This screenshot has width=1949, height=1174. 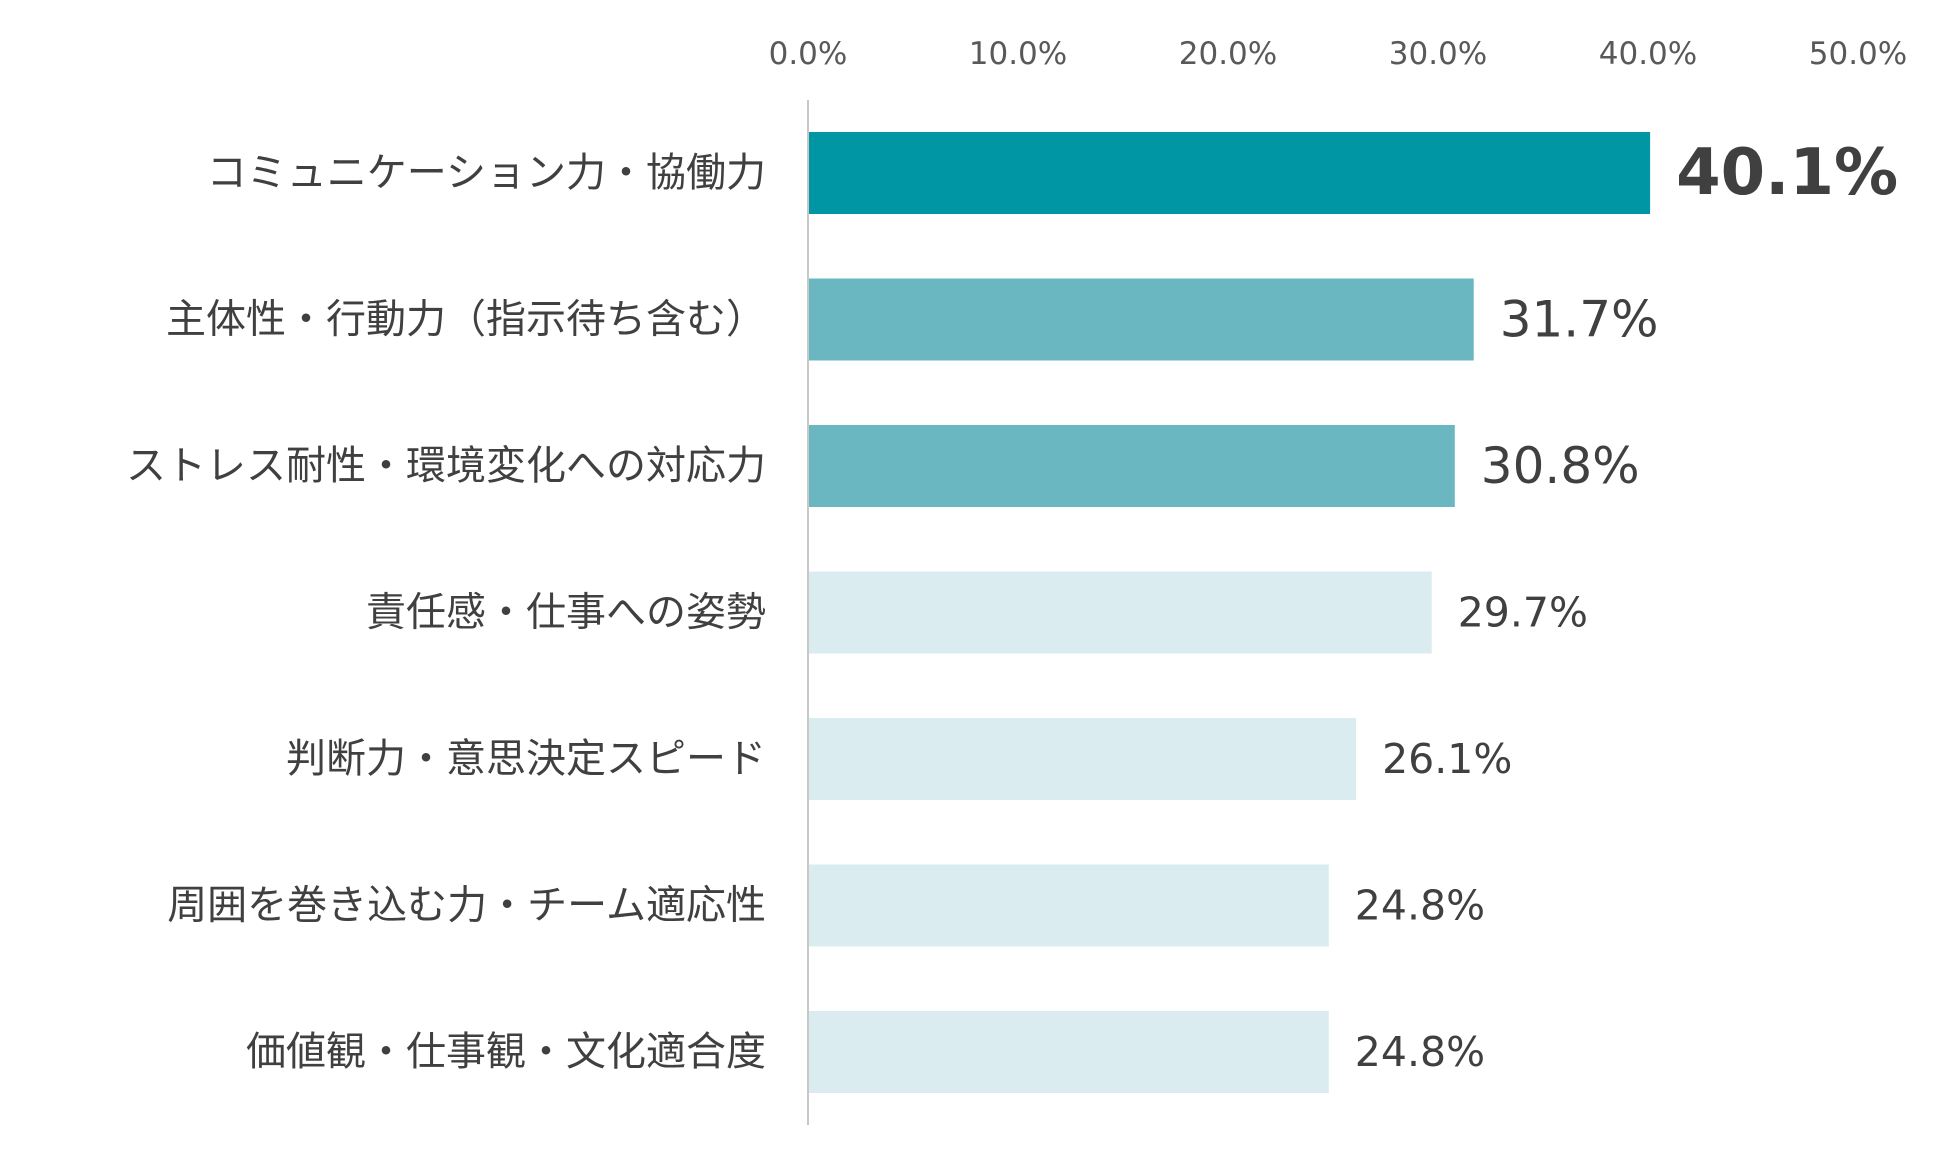 What do you see at coordinates (466, 320) in the screenshot?
I see `category-label: 主体性・行動力（指示待ち含む）` at bounding box center [466, 320].